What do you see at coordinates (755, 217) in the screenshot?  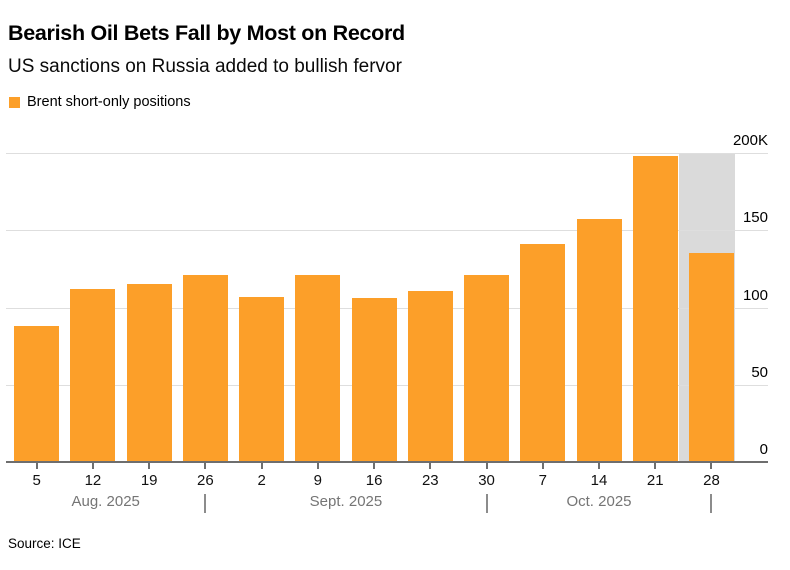 I see `y-tick-label: 150` at bounding box center [755, 217].